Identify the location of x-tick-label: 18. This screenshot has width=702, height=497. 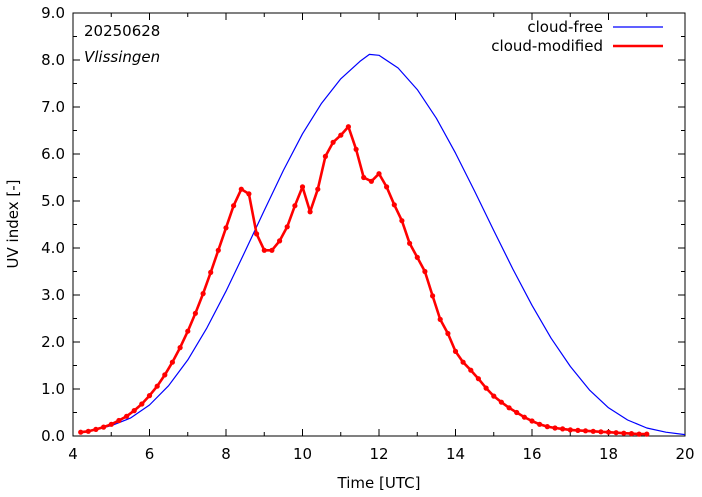
(608, 454).